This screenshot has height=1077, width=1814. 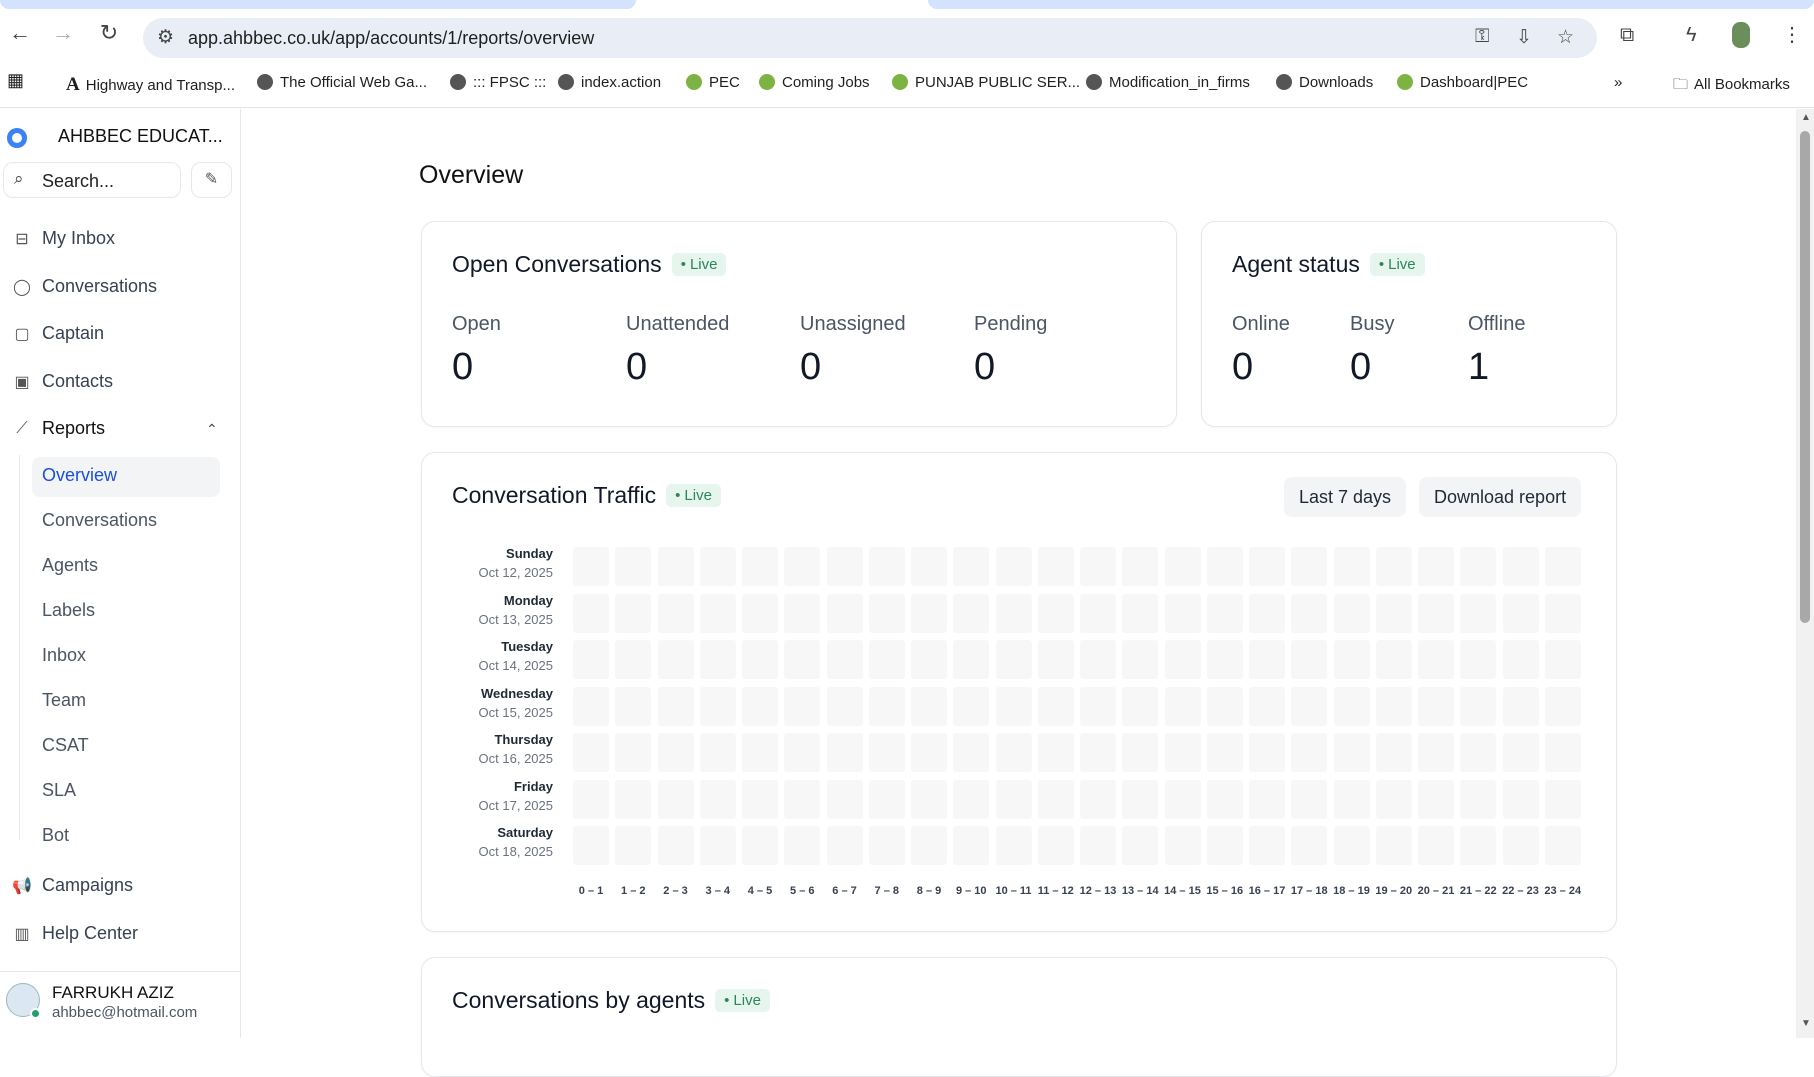 What do you see at coordinates (212, 429) in the screenshot?
I see `chevron-up-icon: ⌃` at bounding box center [212, 429].